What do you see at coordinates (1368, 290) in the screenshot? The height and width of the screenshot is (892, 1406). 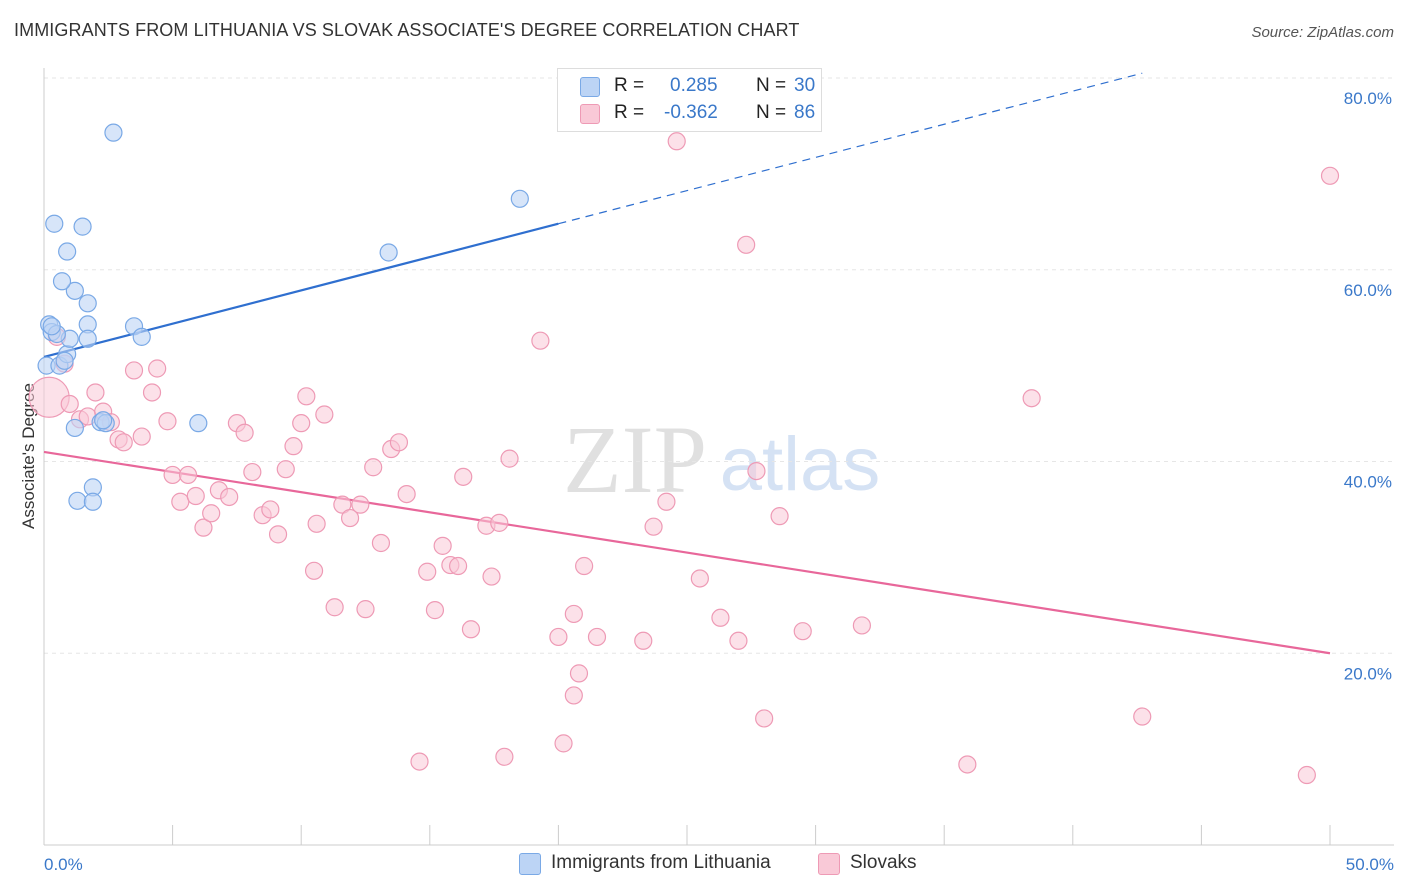 I see `y-tick-label: 60.0%` at bounding box center [1368, 290].